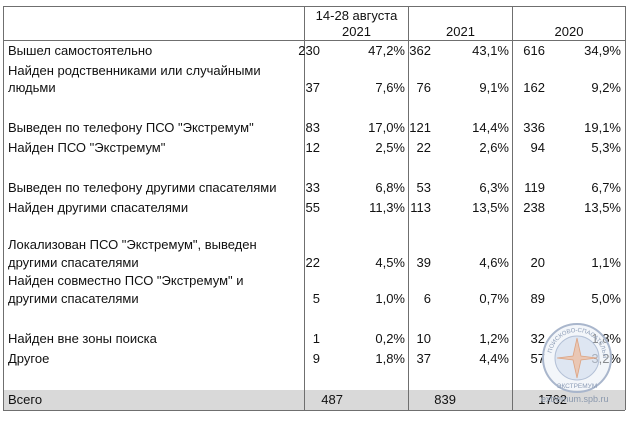  Describe the element at coordinates (602, 207) in the screenshot. I see `row-pct-2020: 13,5%` at that location.